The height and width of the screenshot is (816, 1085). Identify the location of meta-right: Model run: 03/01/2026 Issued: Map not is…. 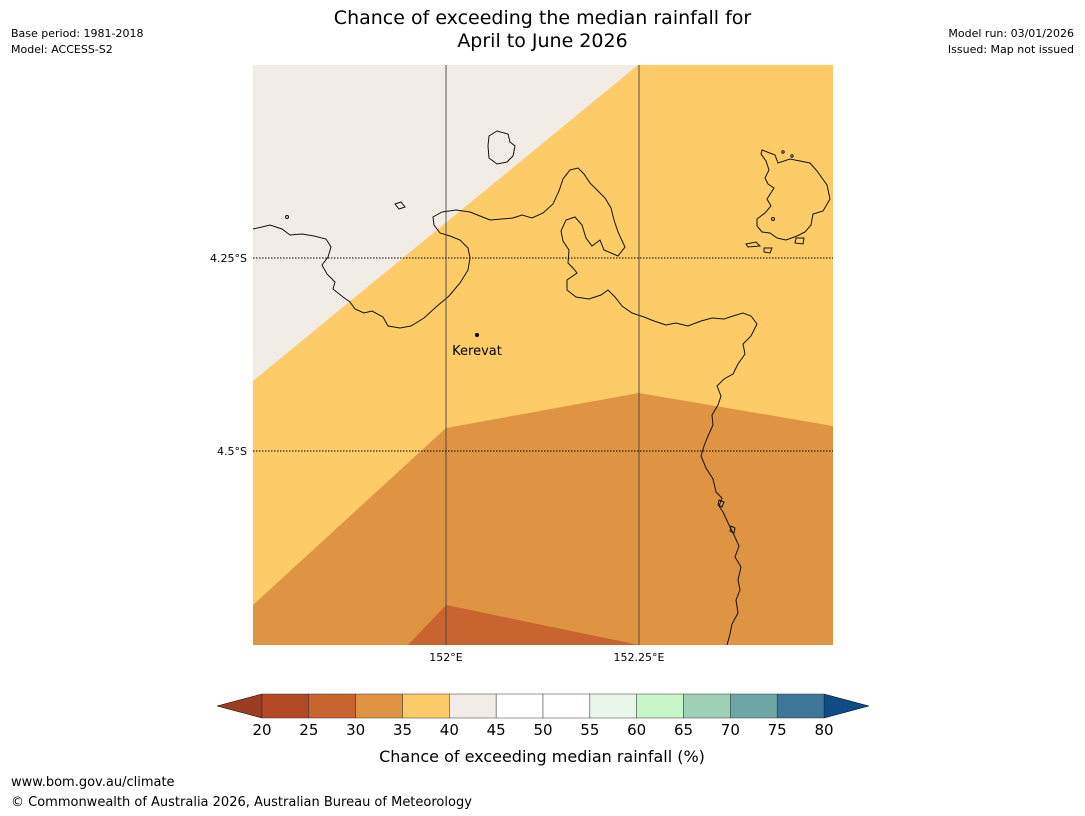
(1011, 42).